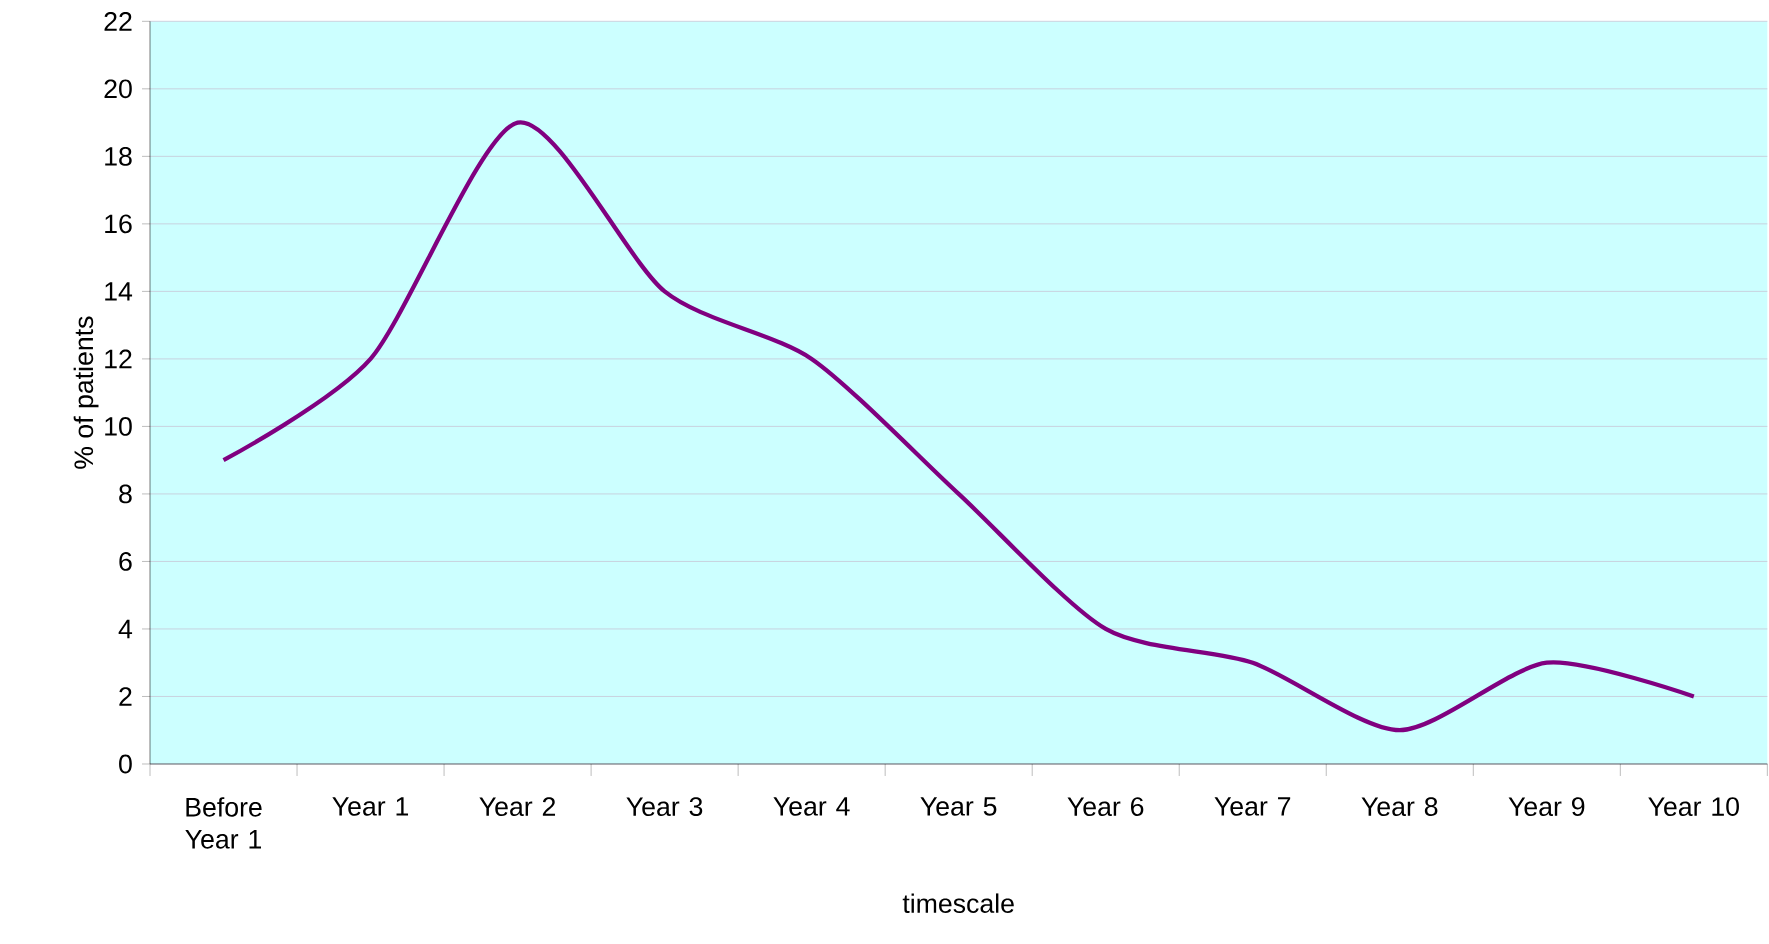 This screenshot has height=944, width=1769. I want to click on y-tick-label: 10, so click(118, 426).